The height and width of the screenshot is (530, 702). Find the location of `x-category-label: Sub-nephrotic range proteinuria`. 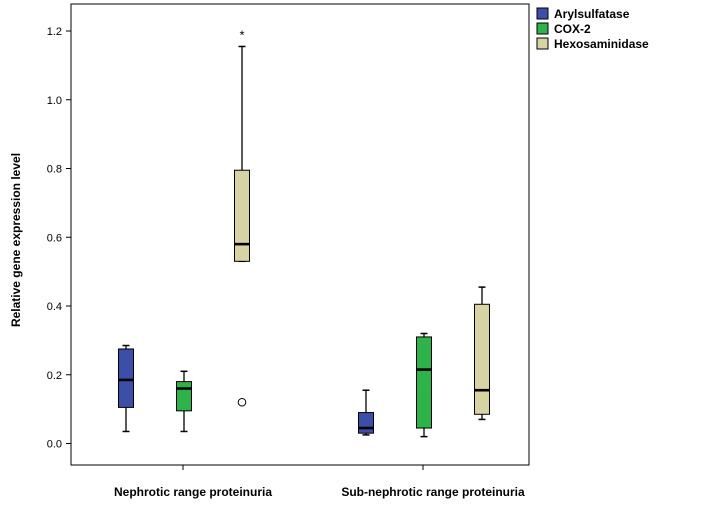

x-category-label: Sub-nephrotic range proteinuria is located at coordinates (433, 492).